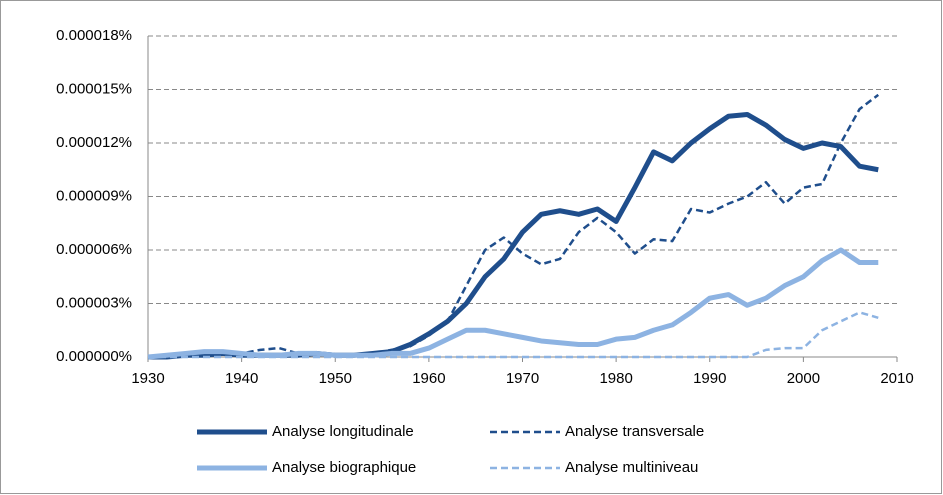  What do you see at coordinates (631, 467) in the screenshot?
I see `legend-label: Analyse multiniveau` at bounding box center [631, 467].